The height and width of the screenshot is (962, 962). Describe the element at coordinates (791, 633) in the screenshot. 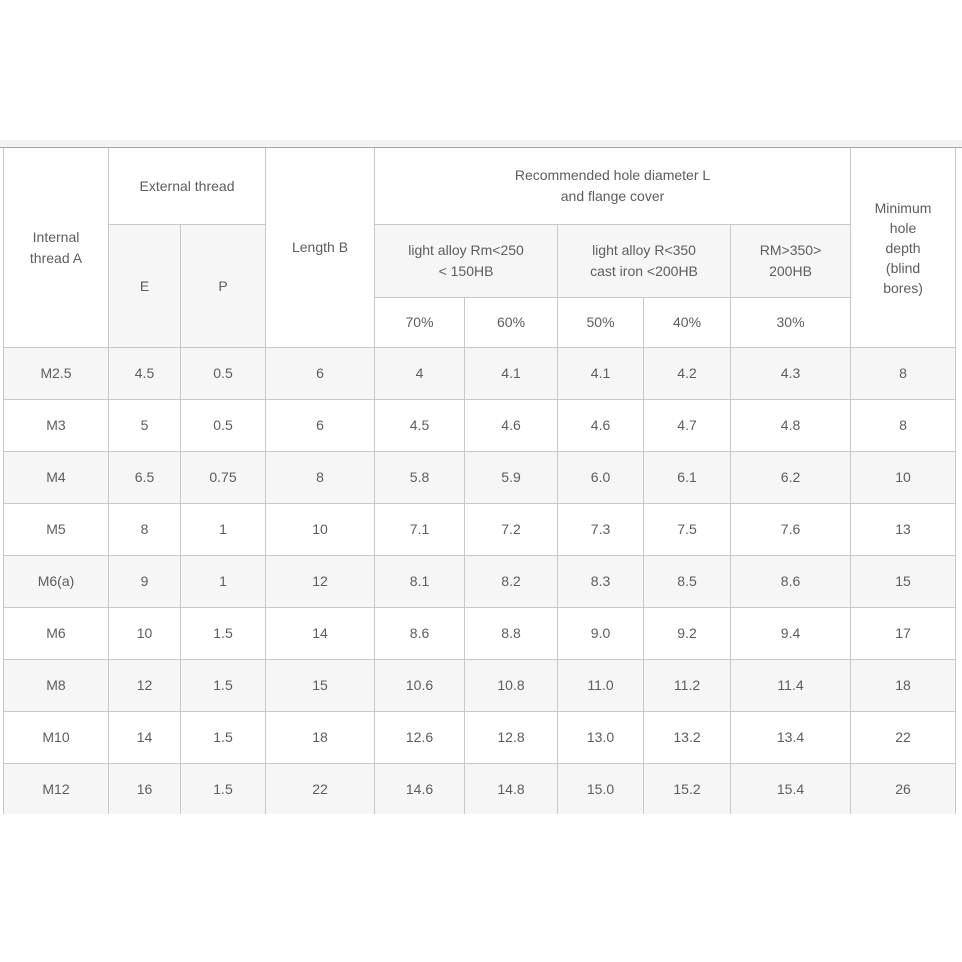

I see `cell-30: 9.4` at that location.